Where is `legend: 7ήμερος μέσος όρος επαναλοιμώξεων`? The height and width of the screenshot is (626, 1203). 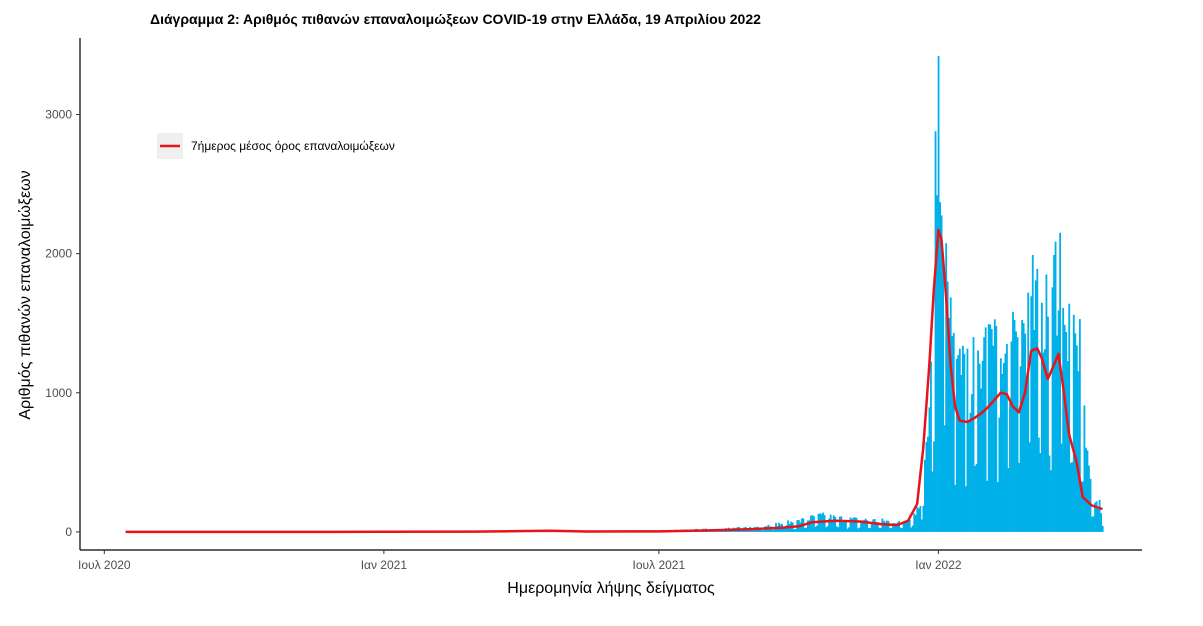
legend: 7ήμερος μέσος όρος επαναλοιμώξεων is located at coordinates (276, 146).